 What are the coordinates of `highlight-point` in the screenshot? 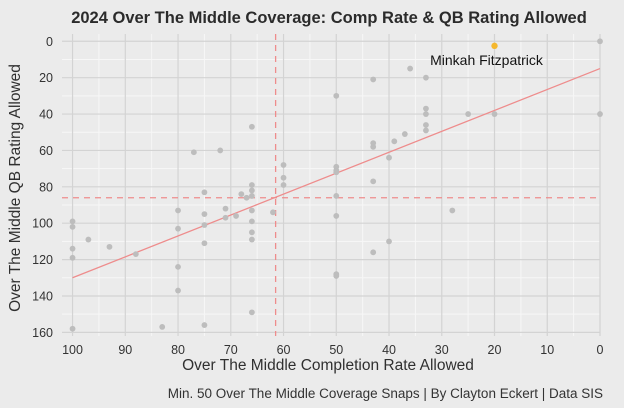 It's located at (494, 46).